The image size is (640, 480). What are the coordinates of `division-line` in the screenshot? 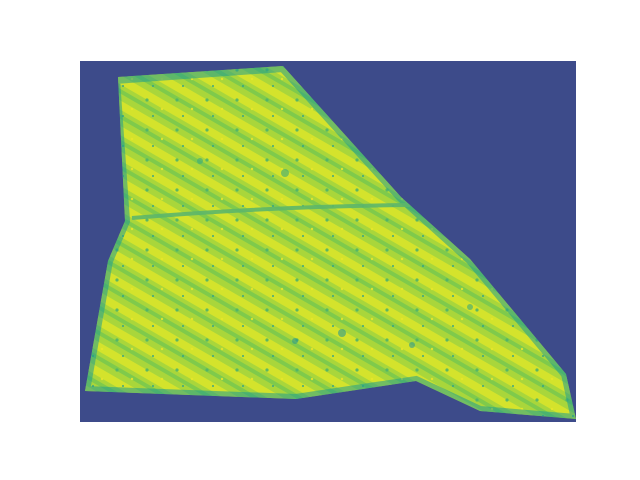 It's located at (271, 211).